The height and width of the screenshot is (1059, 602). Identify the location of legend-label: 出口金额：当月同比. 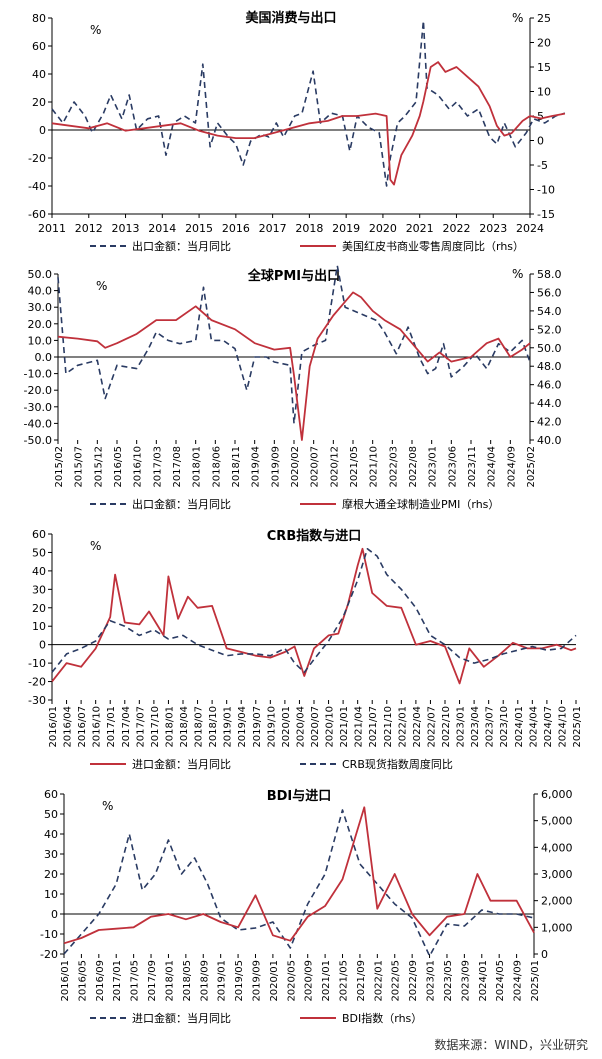
(181, 504).